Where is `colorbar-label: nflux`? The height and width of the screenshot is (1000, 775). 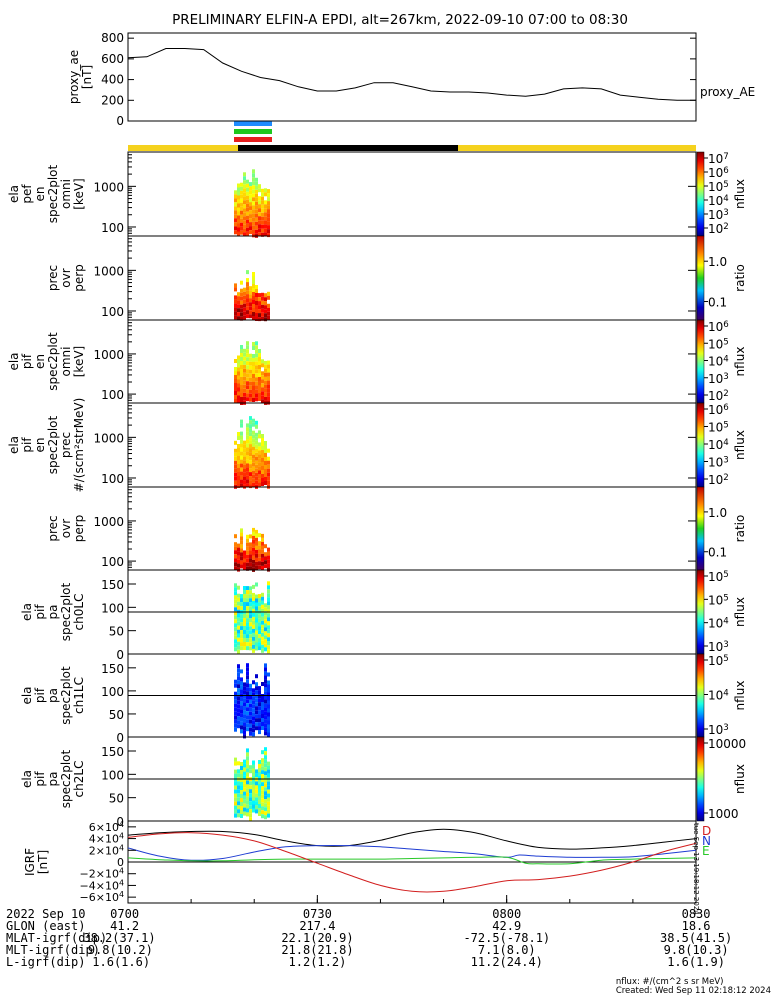
colorbar-label: nflux is located at coordinates (740, 445).